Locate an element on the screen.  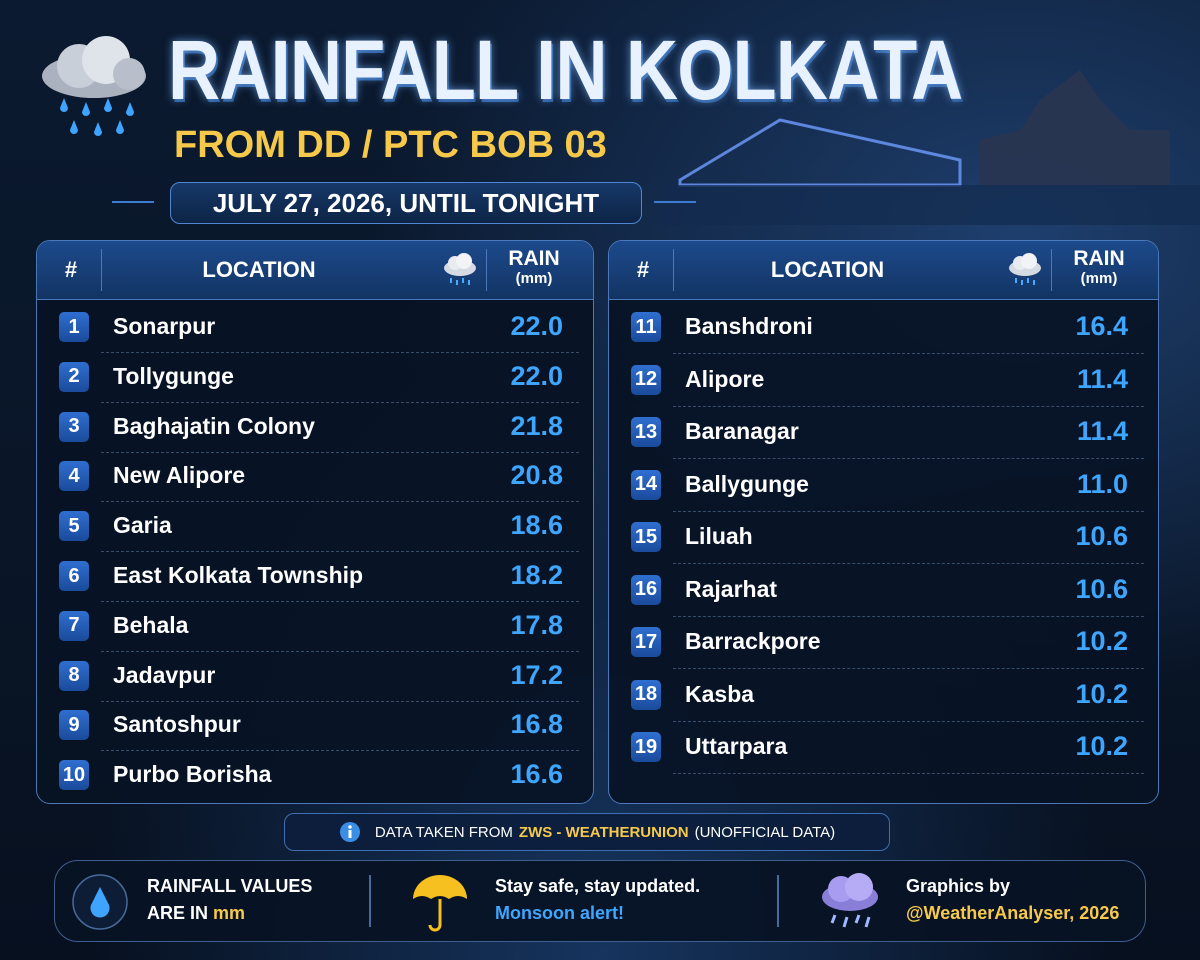
location: Behala is located at coordinates (151, 624).